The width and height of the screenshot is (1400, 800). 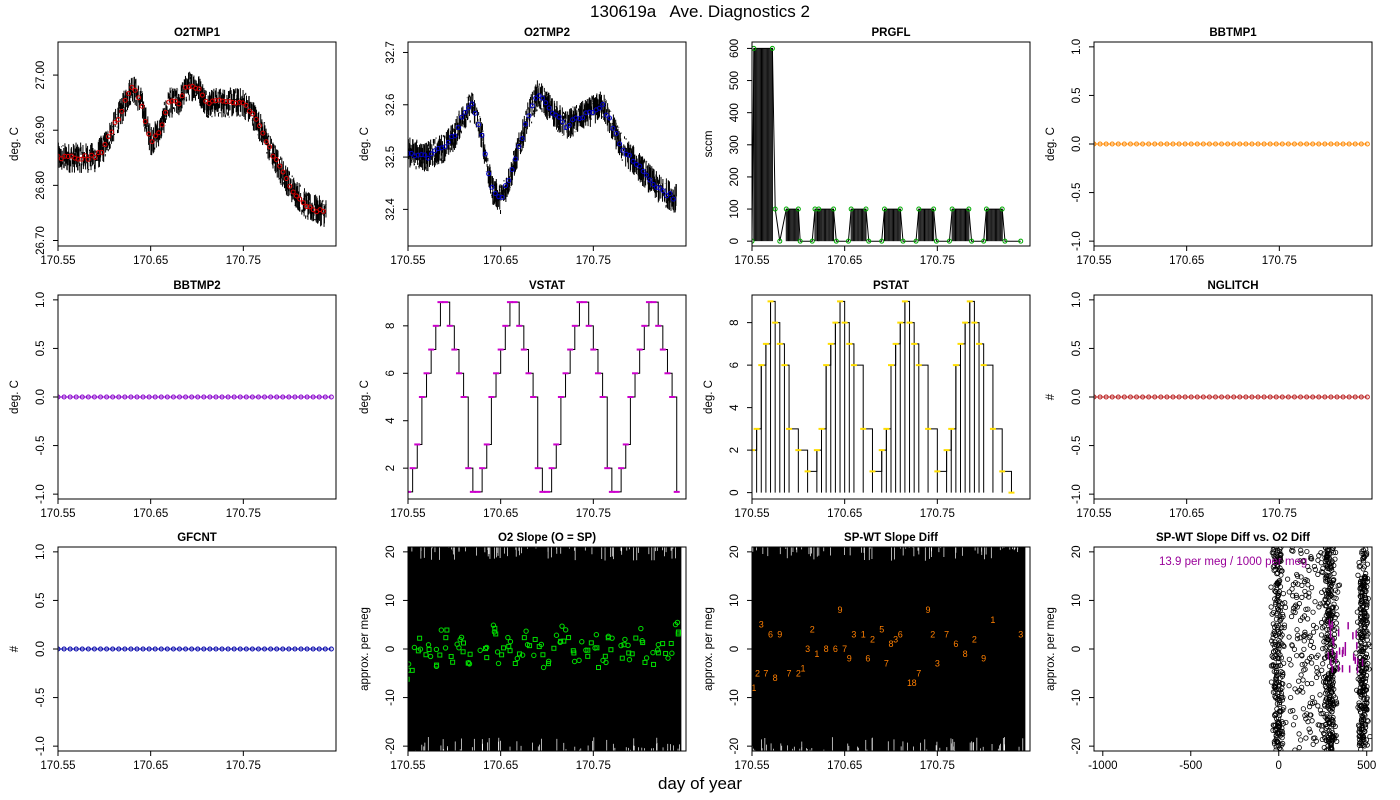 What do you see at coordinates (391, 551) in the screenshot?
I see `y-tick-label: 20` at bounding box center [391, 551].